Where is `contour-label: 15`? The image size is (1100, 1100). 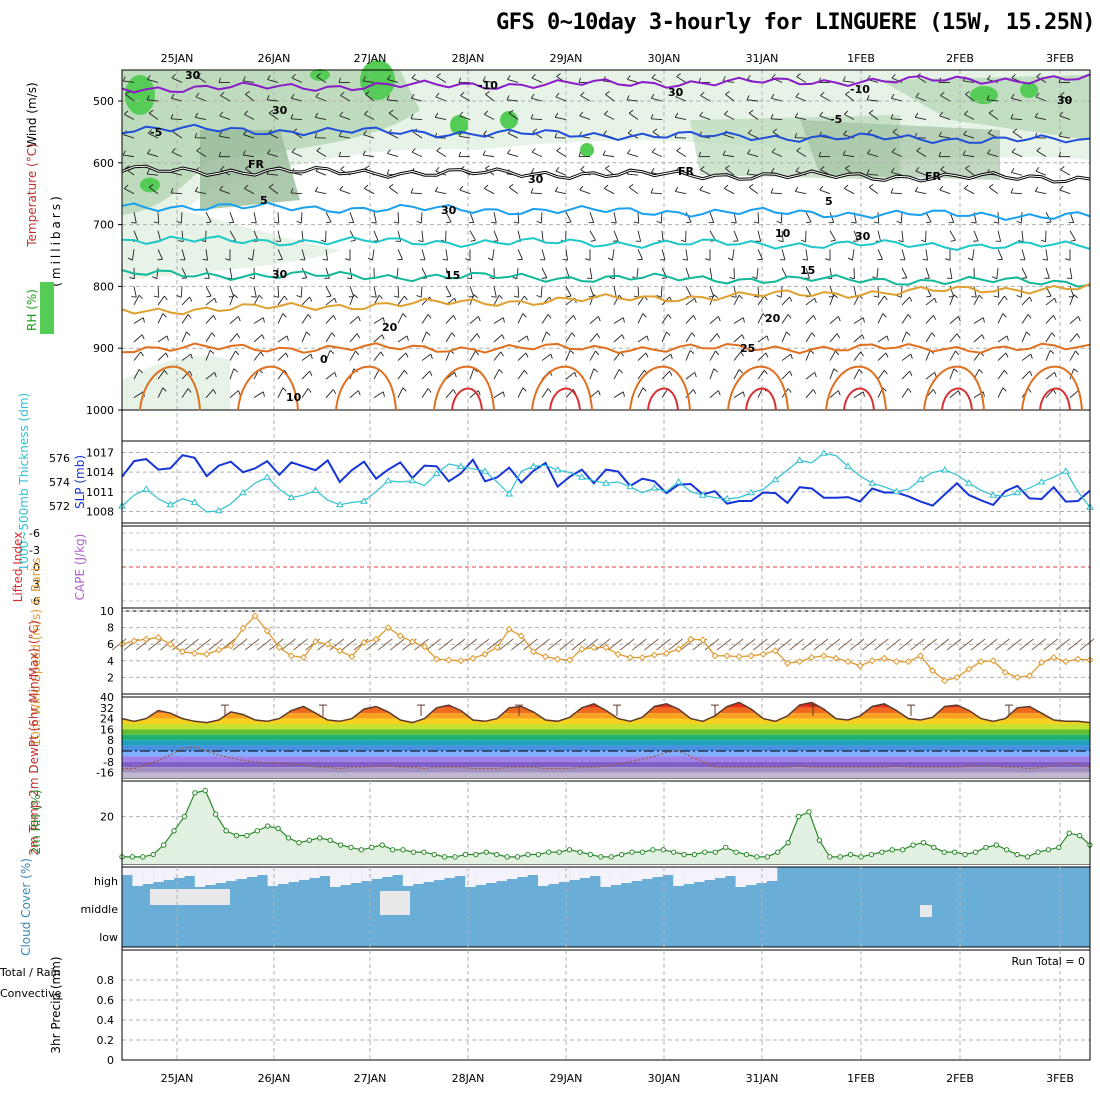
contour-label: 15 is located at coordinates (452, 275).